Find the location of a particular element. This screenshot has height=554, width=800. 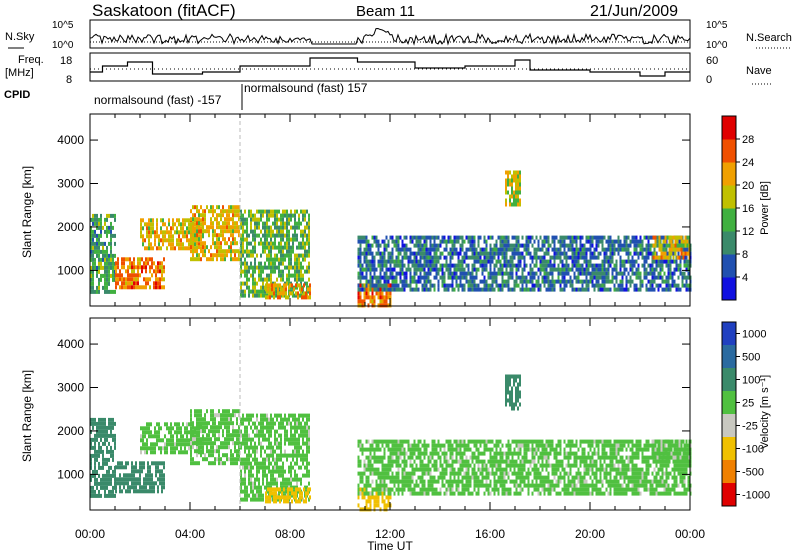

nsky-line is located at coordinates (390, 36).